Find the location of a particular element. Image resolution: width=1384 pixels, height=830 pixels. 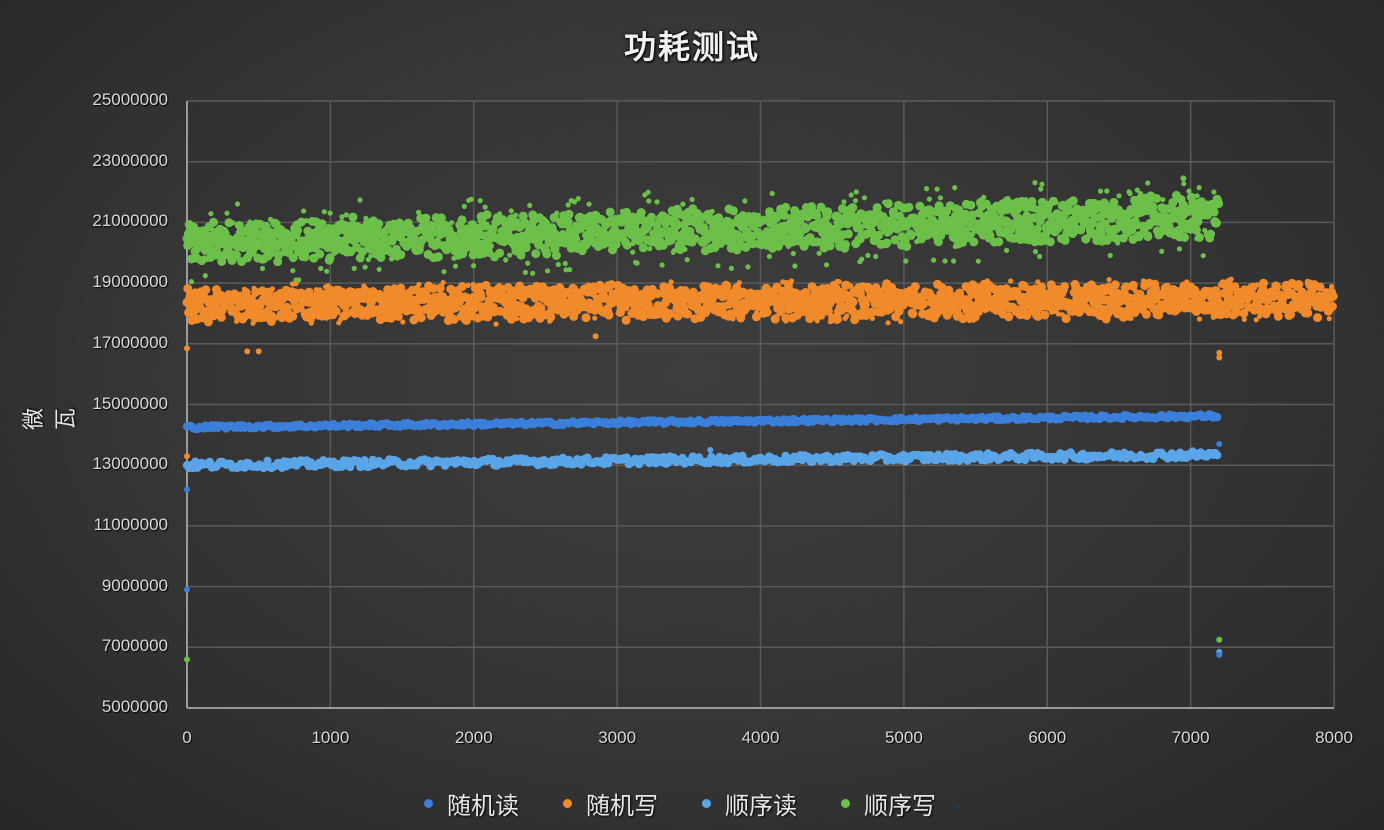

legend-label: 顺序读 is located at coordinates (761, 806).